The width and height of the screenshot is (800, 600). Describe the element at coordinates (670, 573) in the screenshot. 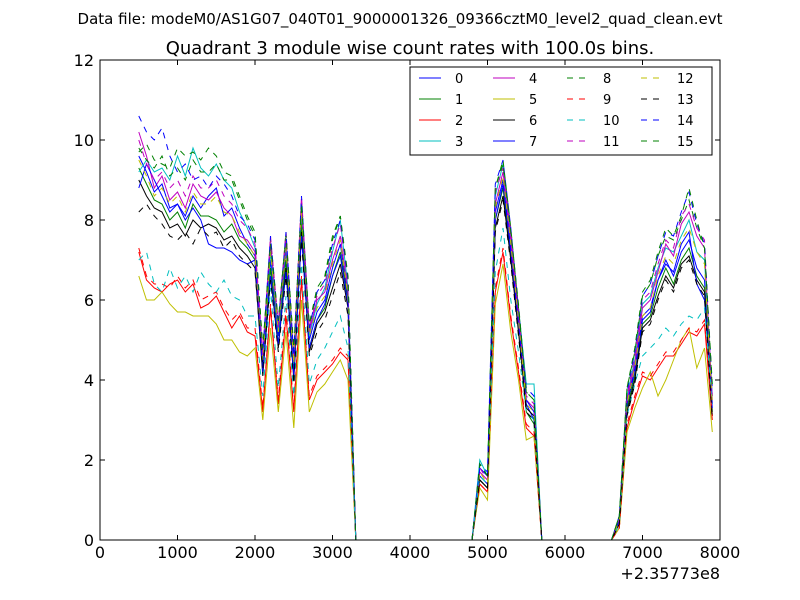

I see `x-offset-label: +2.35773e8` at that location.